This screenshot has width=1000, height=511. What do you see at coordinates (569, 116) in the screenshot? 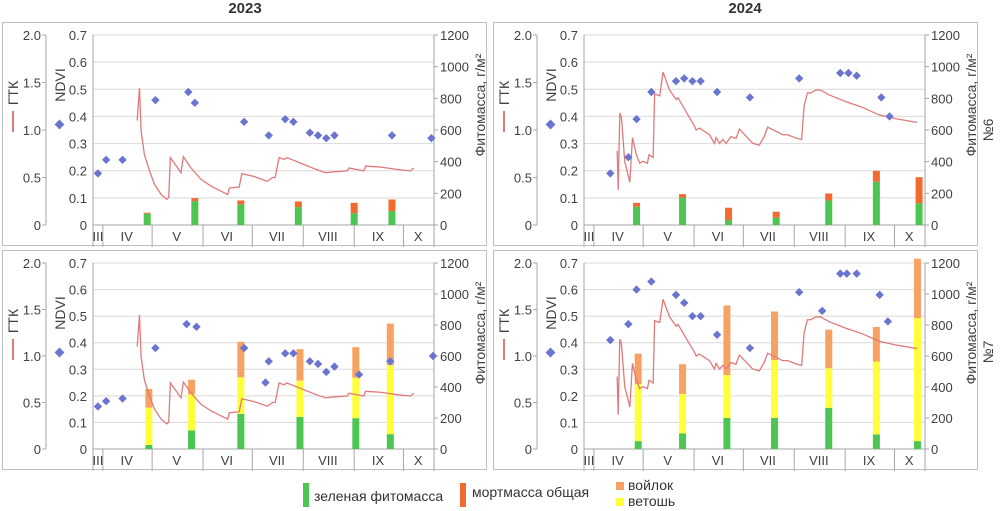
I see `ndvi-tick-label: 0.4` at bounding box center [569, 116].